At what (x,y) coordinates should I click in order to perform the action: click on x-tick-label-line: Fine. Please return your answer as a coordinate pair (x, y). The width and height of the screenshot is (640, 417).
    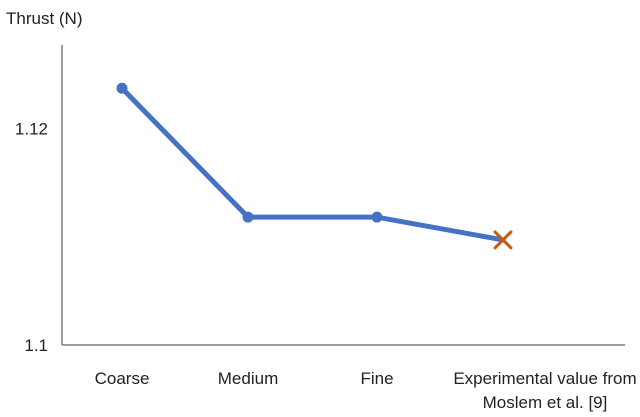
    Looking at the image, I should click on (376, 378).